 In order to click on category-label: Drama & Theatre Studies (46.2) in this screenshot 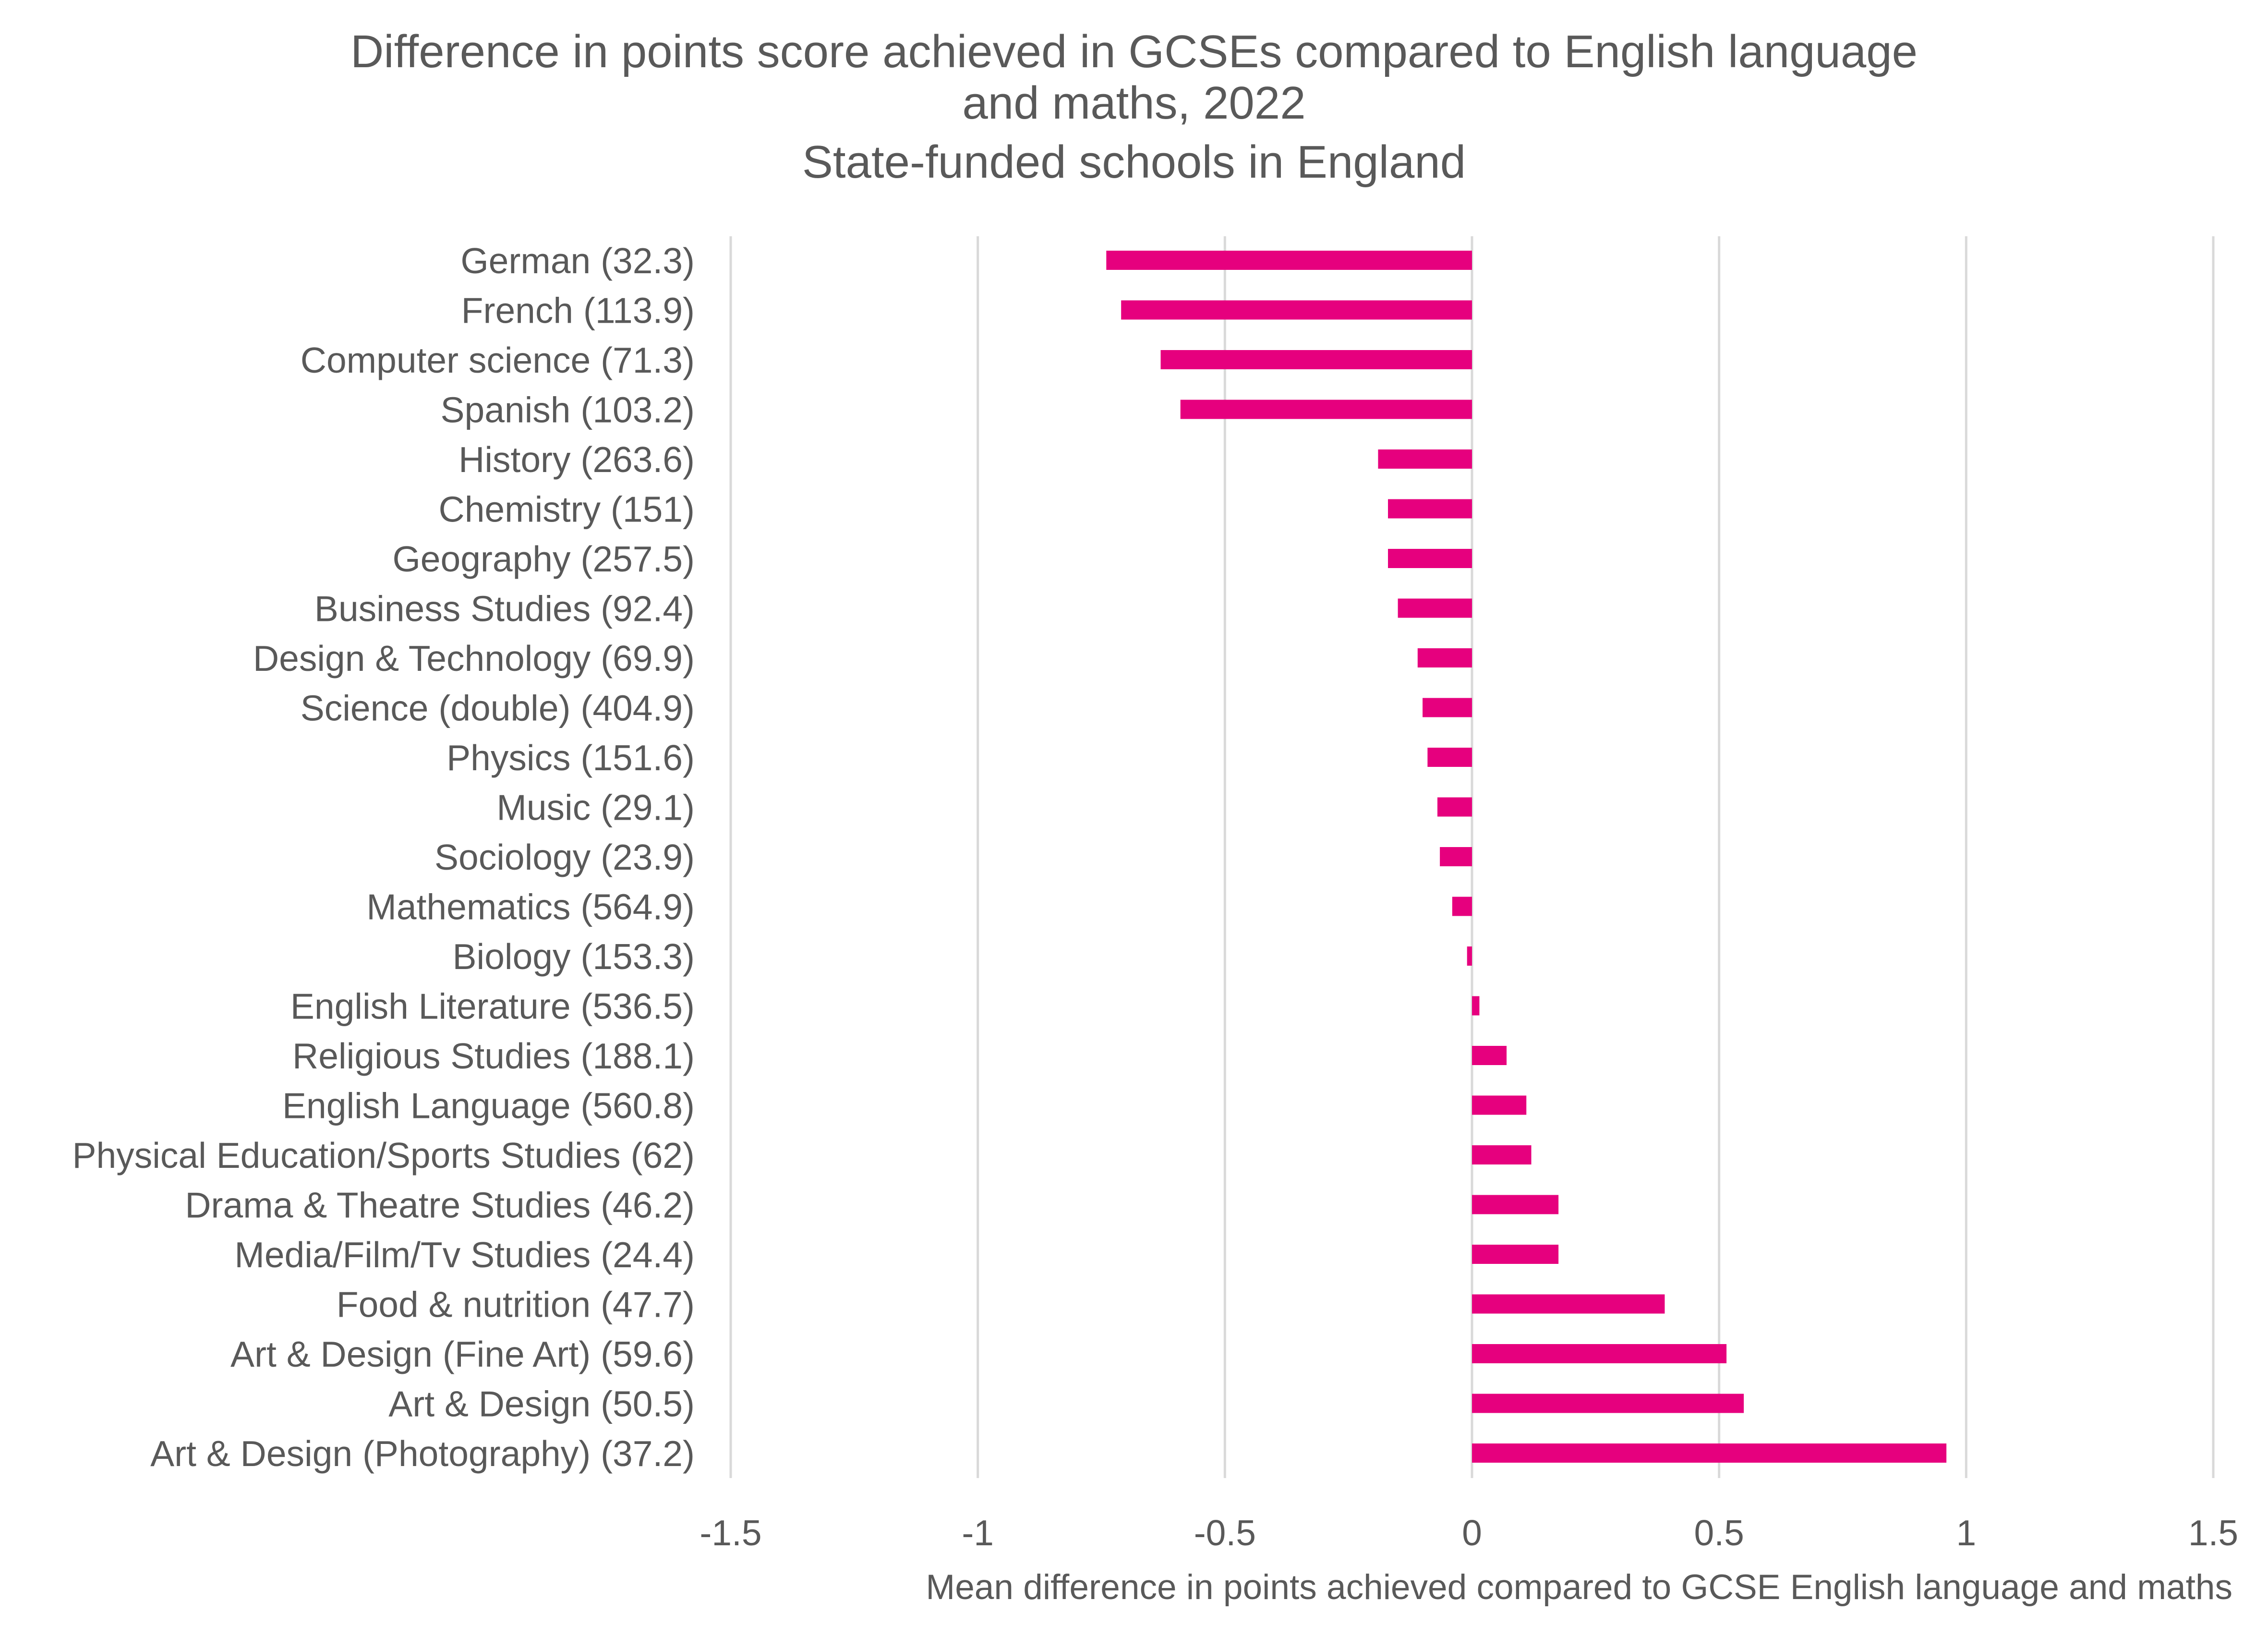, I will do `click(440, 1205)`.